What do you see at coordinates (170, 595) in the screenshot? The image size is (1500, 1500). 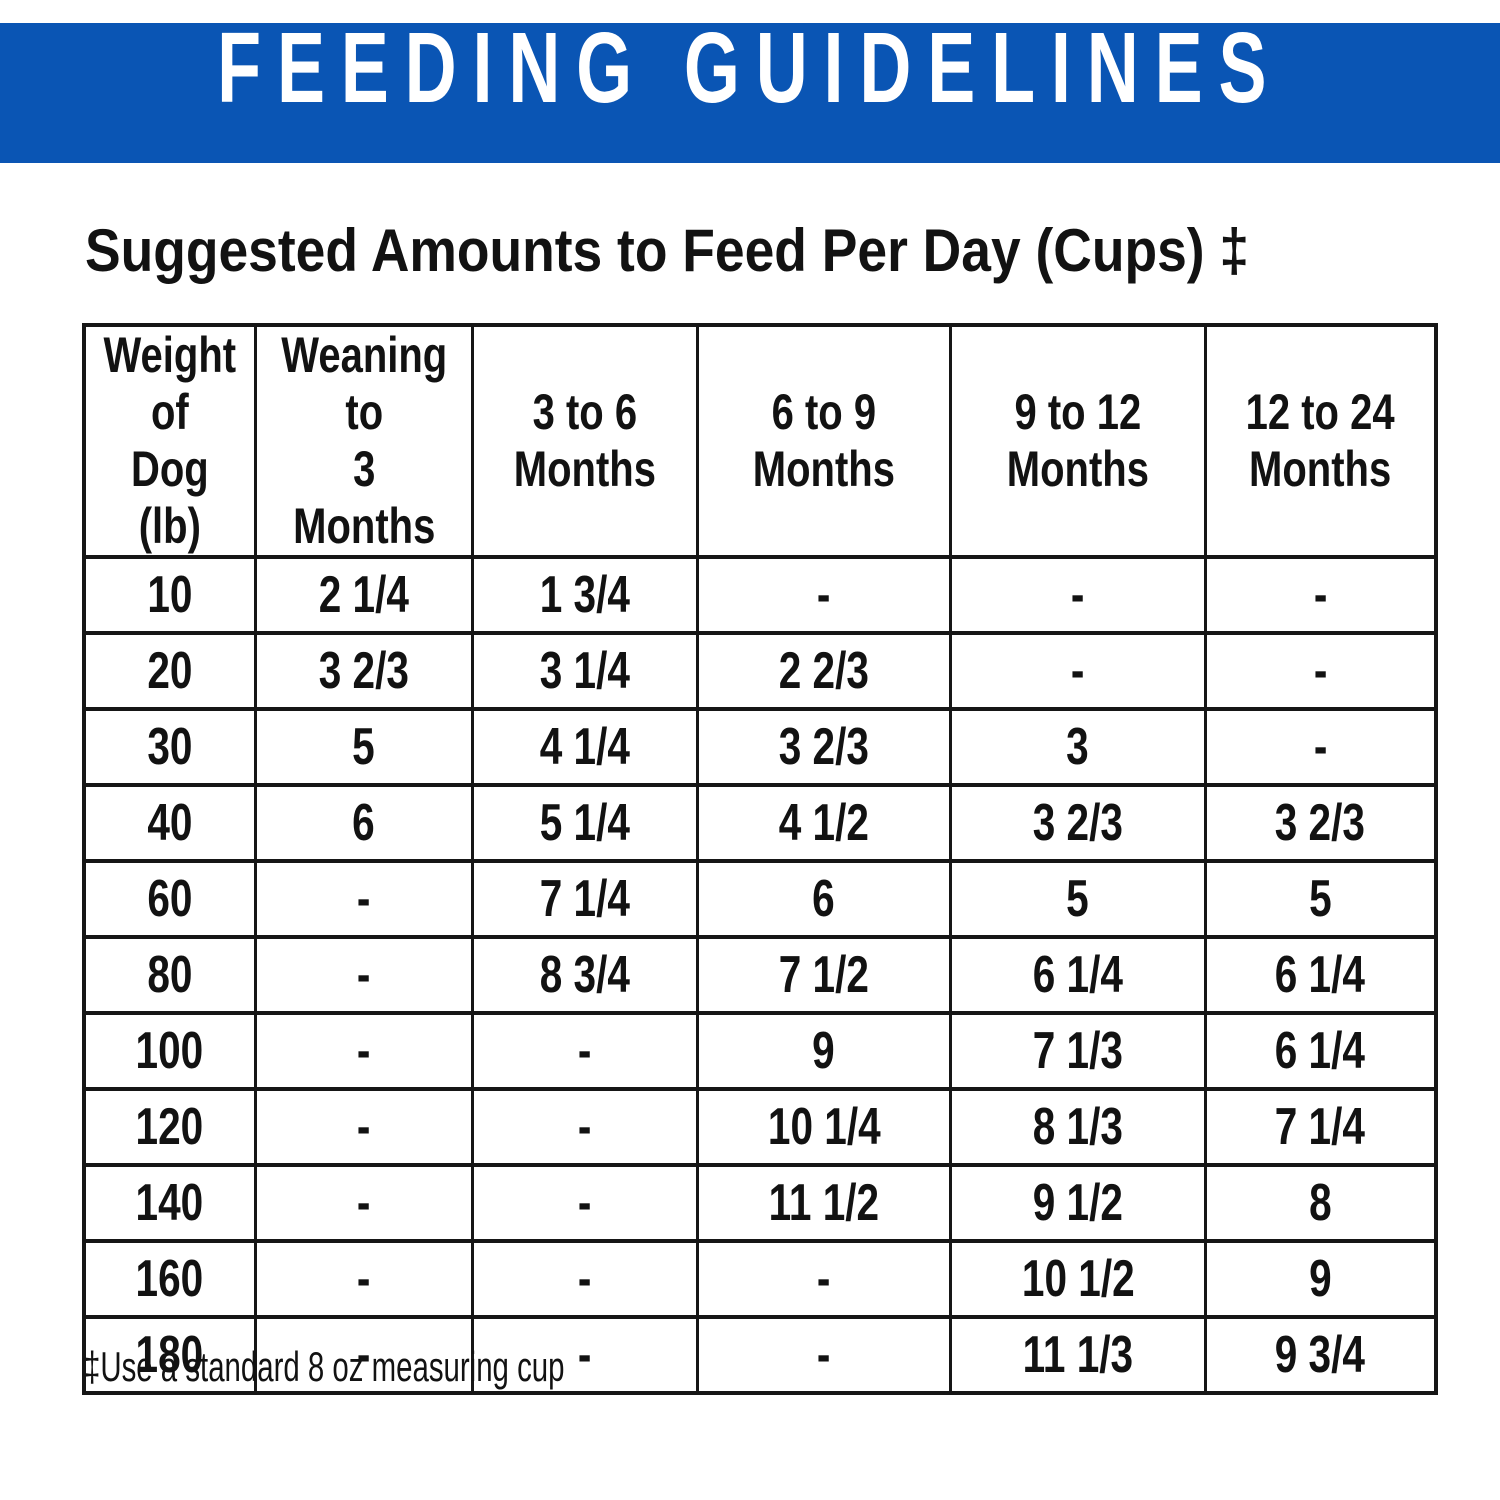 I see `weight-value: 10` at bounding box center [170, 595].